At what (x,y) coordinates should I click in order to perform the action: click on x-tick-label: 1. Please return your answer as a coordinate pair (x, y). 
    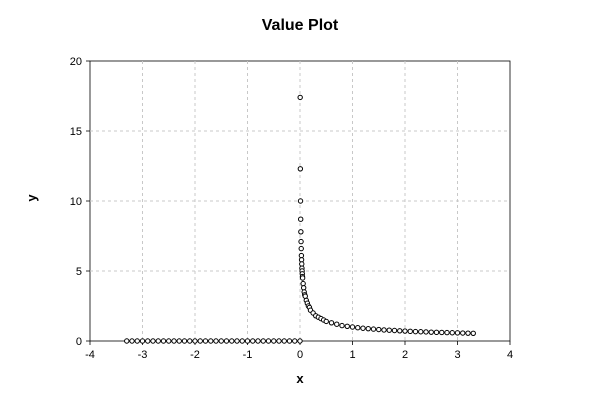
    Looking at the image, I should click on (352, 355).